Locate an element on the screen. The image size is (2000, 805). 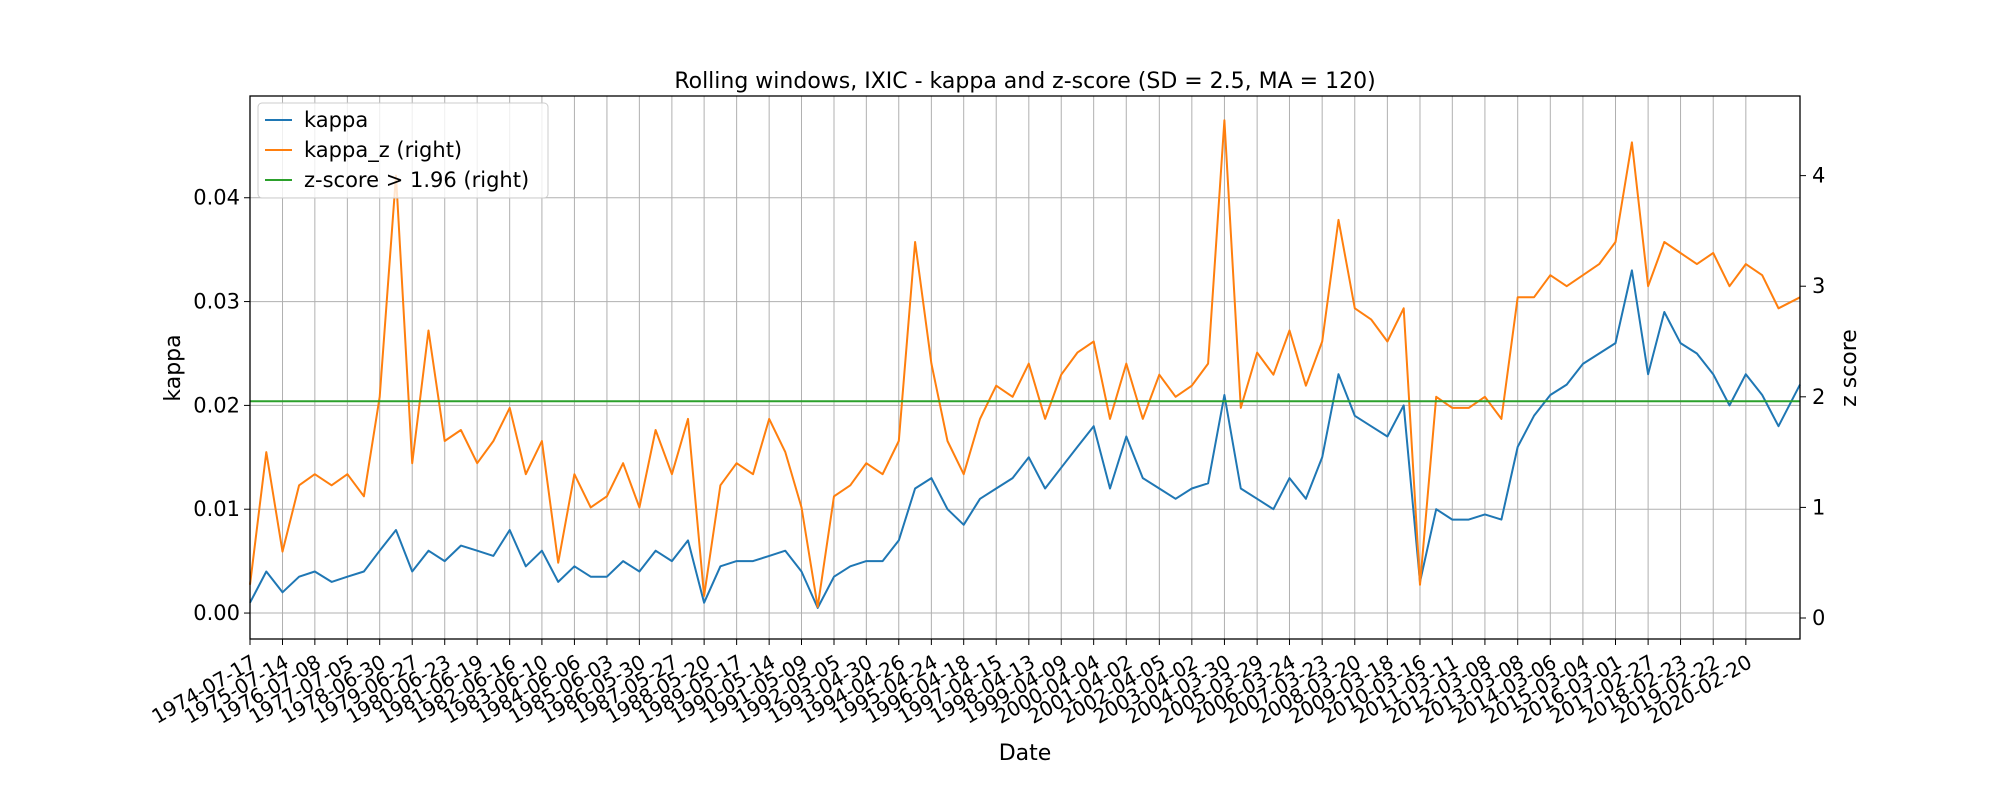
y-tick-label-right: 2 is located at coordinates (1818, 397).